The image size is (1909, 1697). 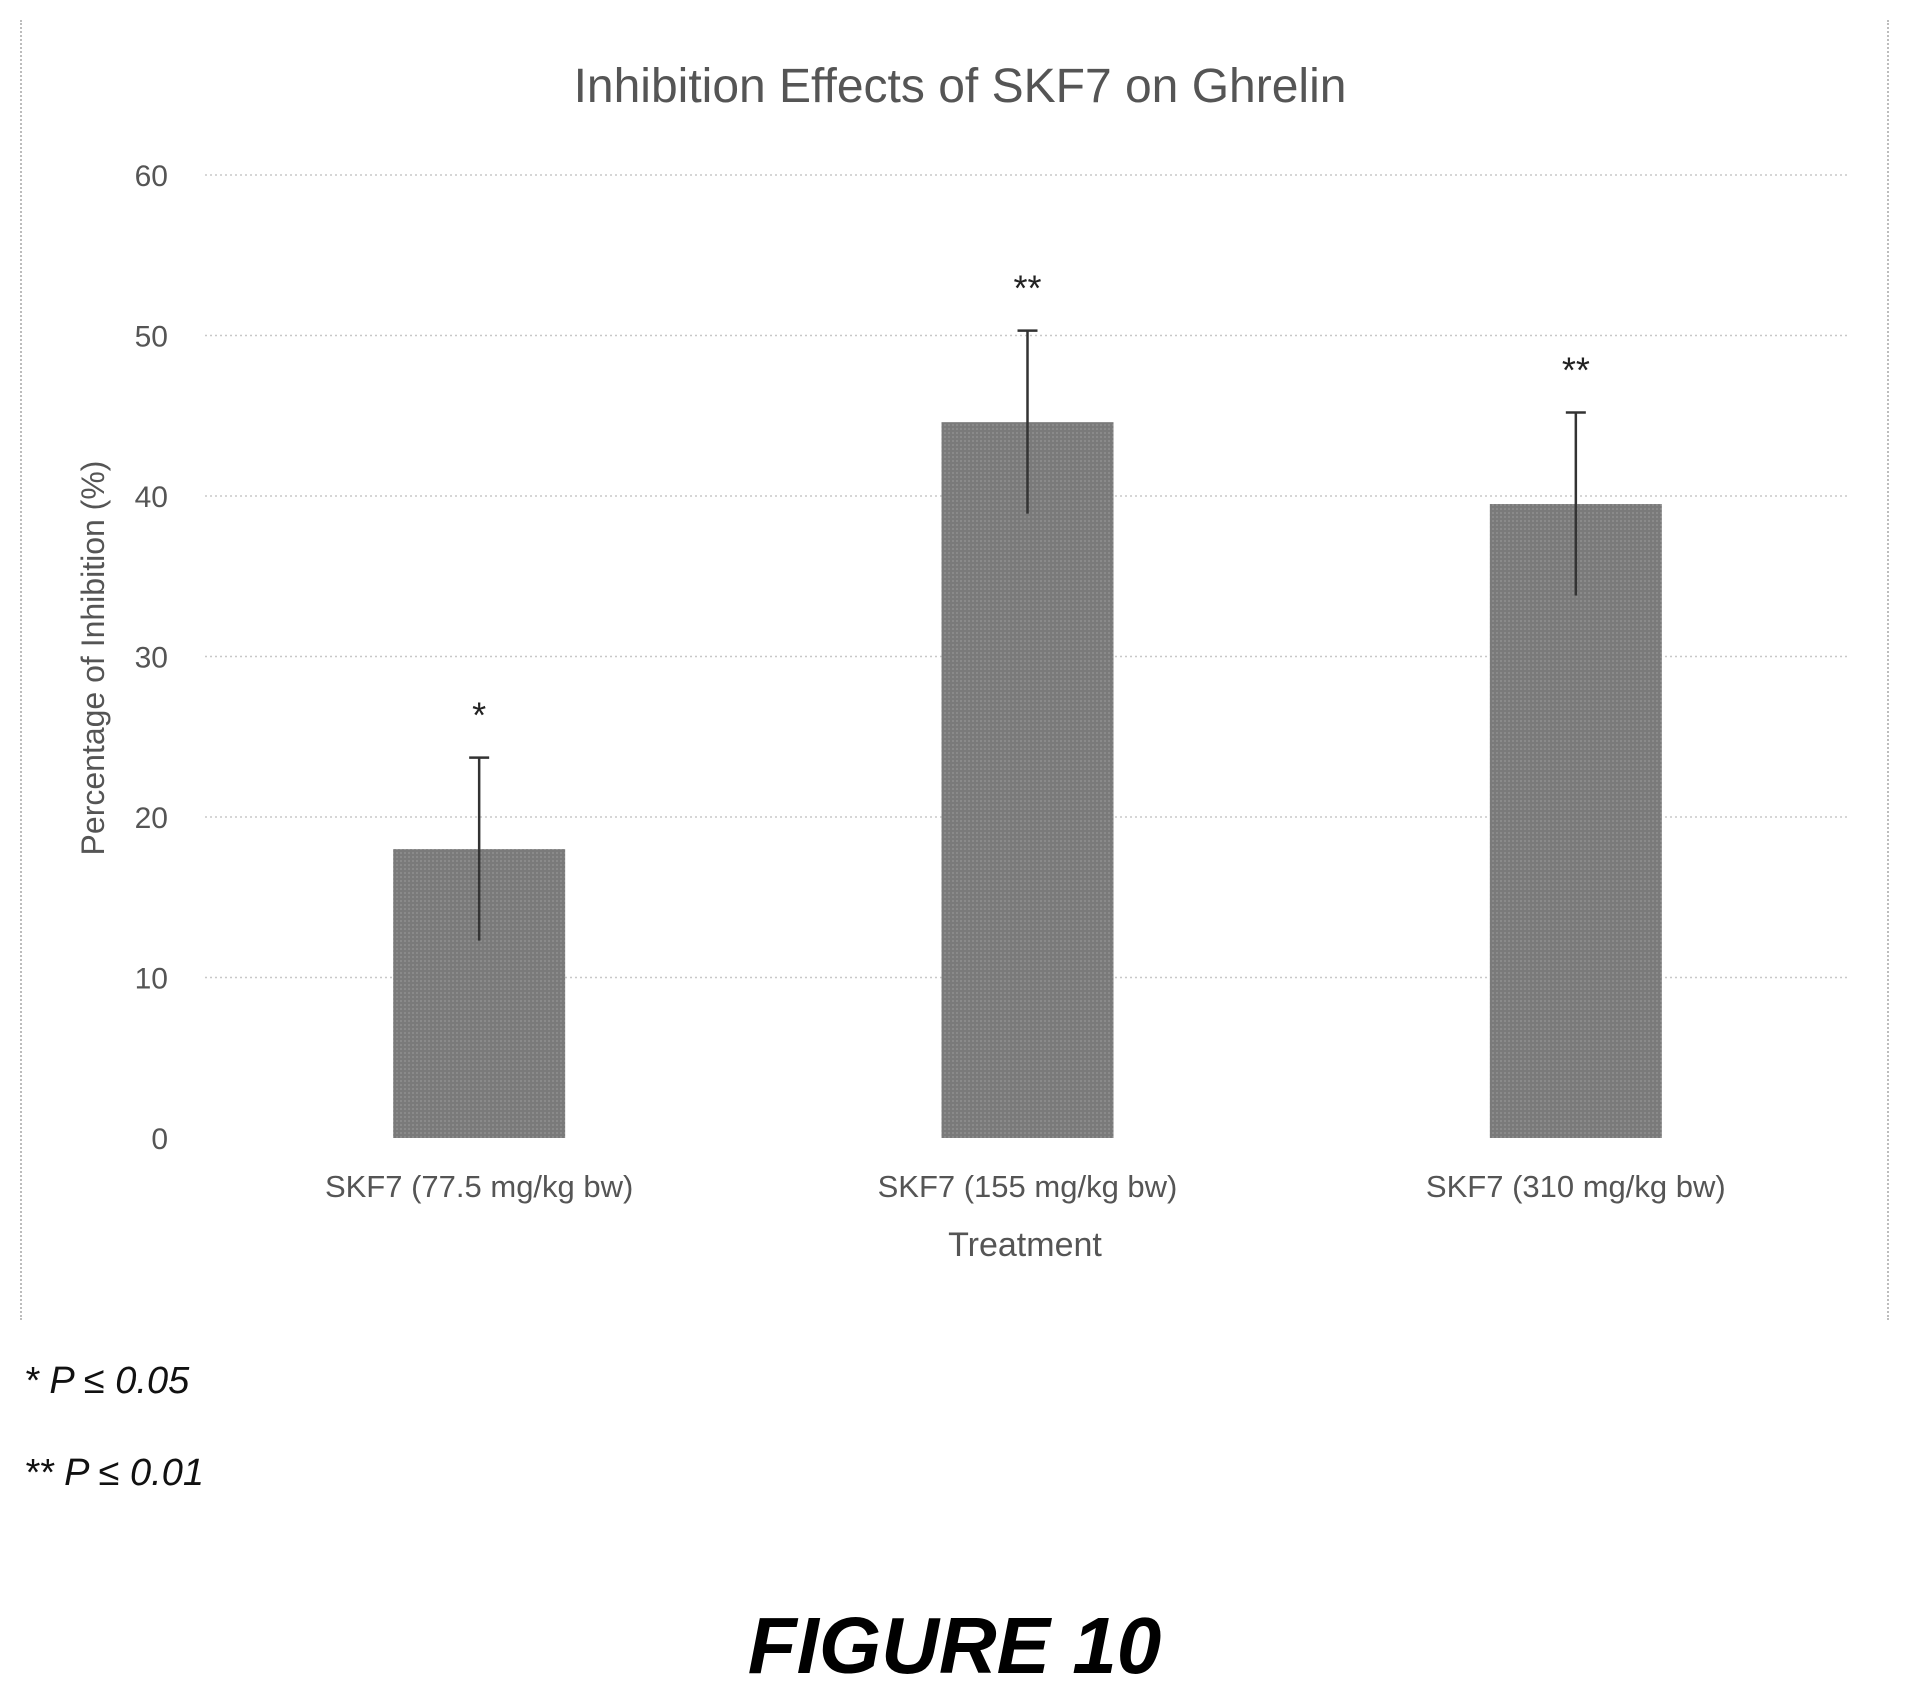 What do you see at coordinates (479, 715) in the screenshot?
I see `significance-marker: *` at bounding box center [479, 715].